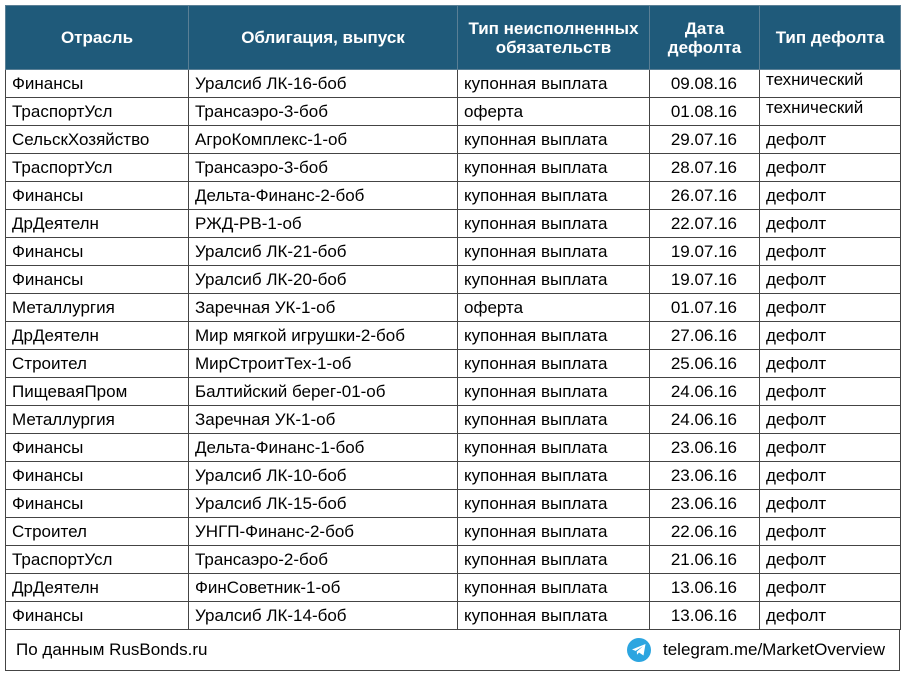 Image resolution: width=905 pixels, height=677 pixels. Describe the element at coordinates (323, 447) in the screenshot. I see `cell-bond-issue: Дельта-Финанс-1-боб` at that location.